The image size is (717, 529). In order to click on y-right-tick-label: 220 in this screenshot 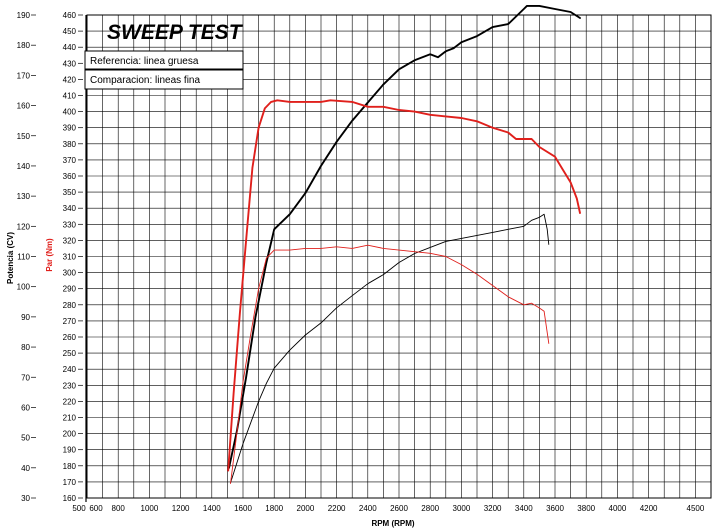, I will do `click(70, 401)`.